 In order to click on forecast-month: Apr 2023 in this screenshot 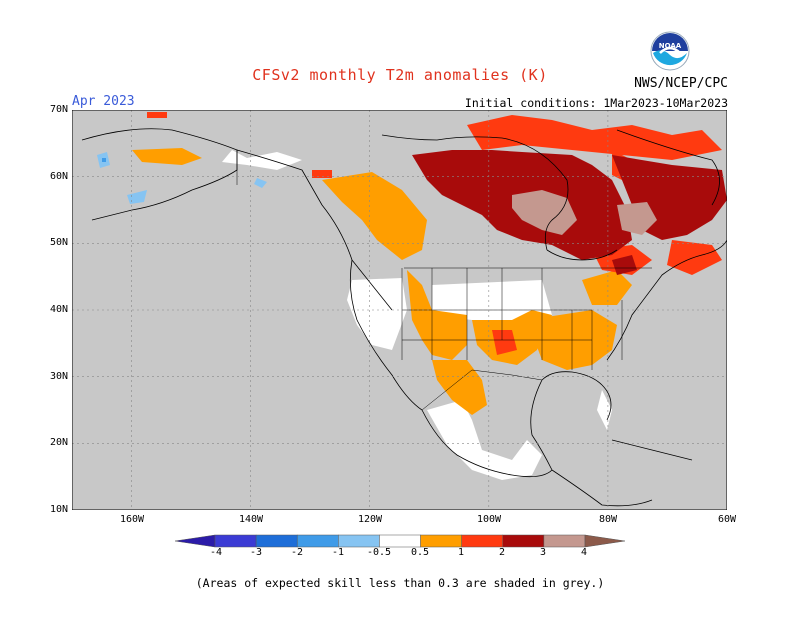, I will do `click(103, 101)`.